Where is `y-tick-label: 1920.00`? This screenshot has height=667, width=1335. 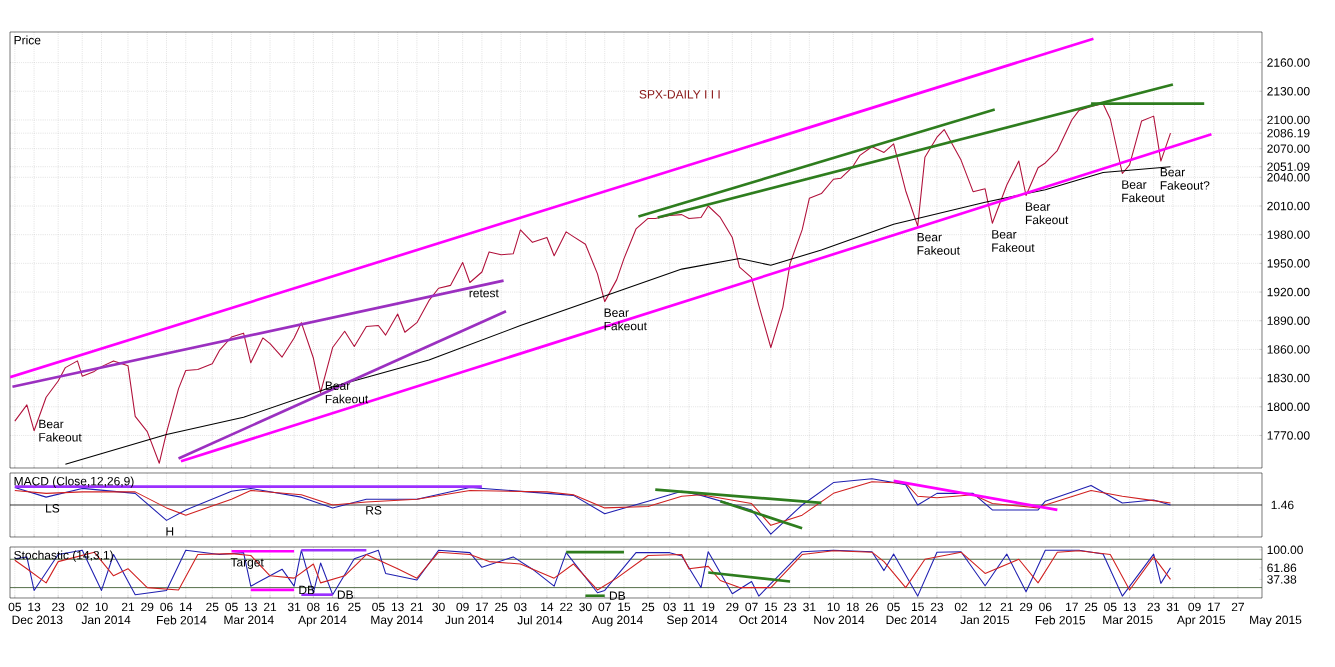 y-tick-label: 1920.00 is located at coordinates (1288, 292).